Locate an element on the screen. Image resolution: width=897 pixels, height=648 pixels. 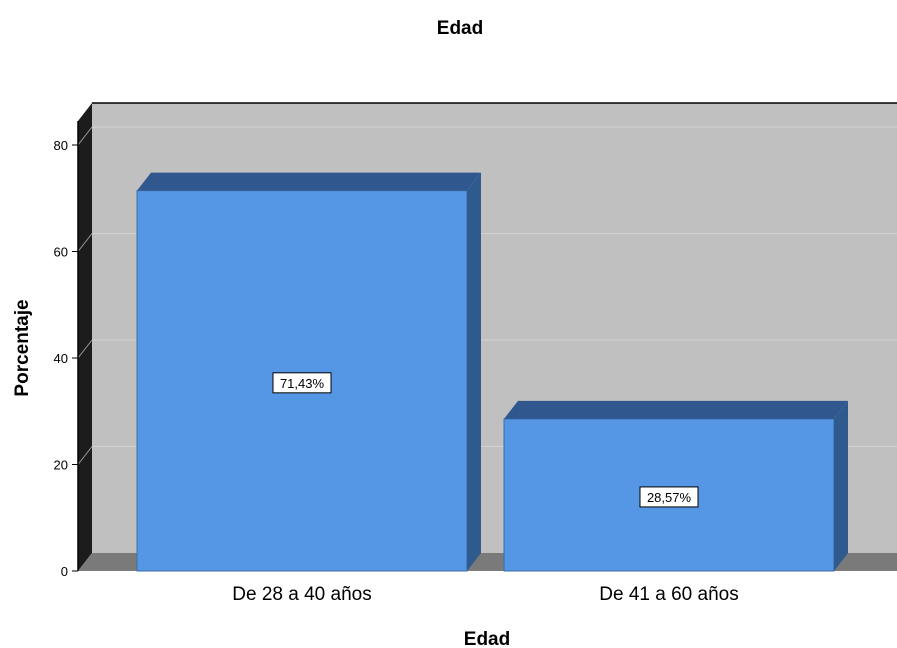
y-tick-label: 80 is located at coordinates (61, 145).